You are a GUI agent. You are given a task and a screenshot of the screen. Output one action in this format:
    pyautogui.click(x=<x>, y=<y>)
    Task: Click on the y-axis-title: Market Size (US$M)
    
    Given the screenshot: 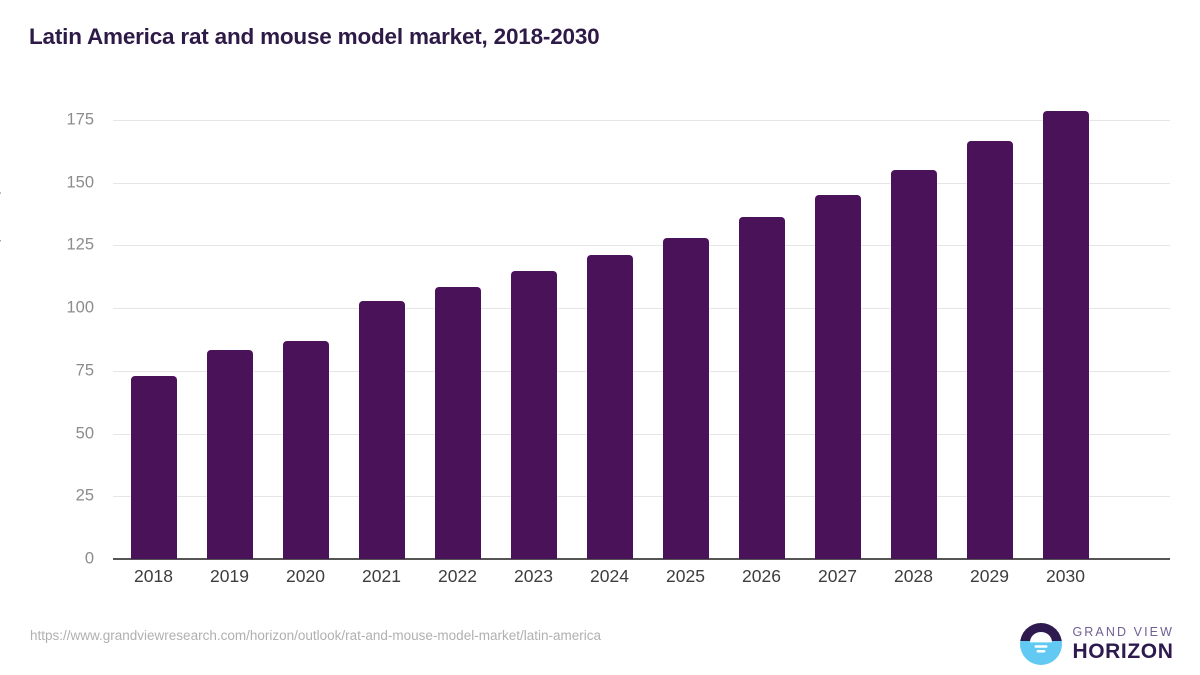 What is the action you would take?
    pyautogui.click(x=1, y=262)
    